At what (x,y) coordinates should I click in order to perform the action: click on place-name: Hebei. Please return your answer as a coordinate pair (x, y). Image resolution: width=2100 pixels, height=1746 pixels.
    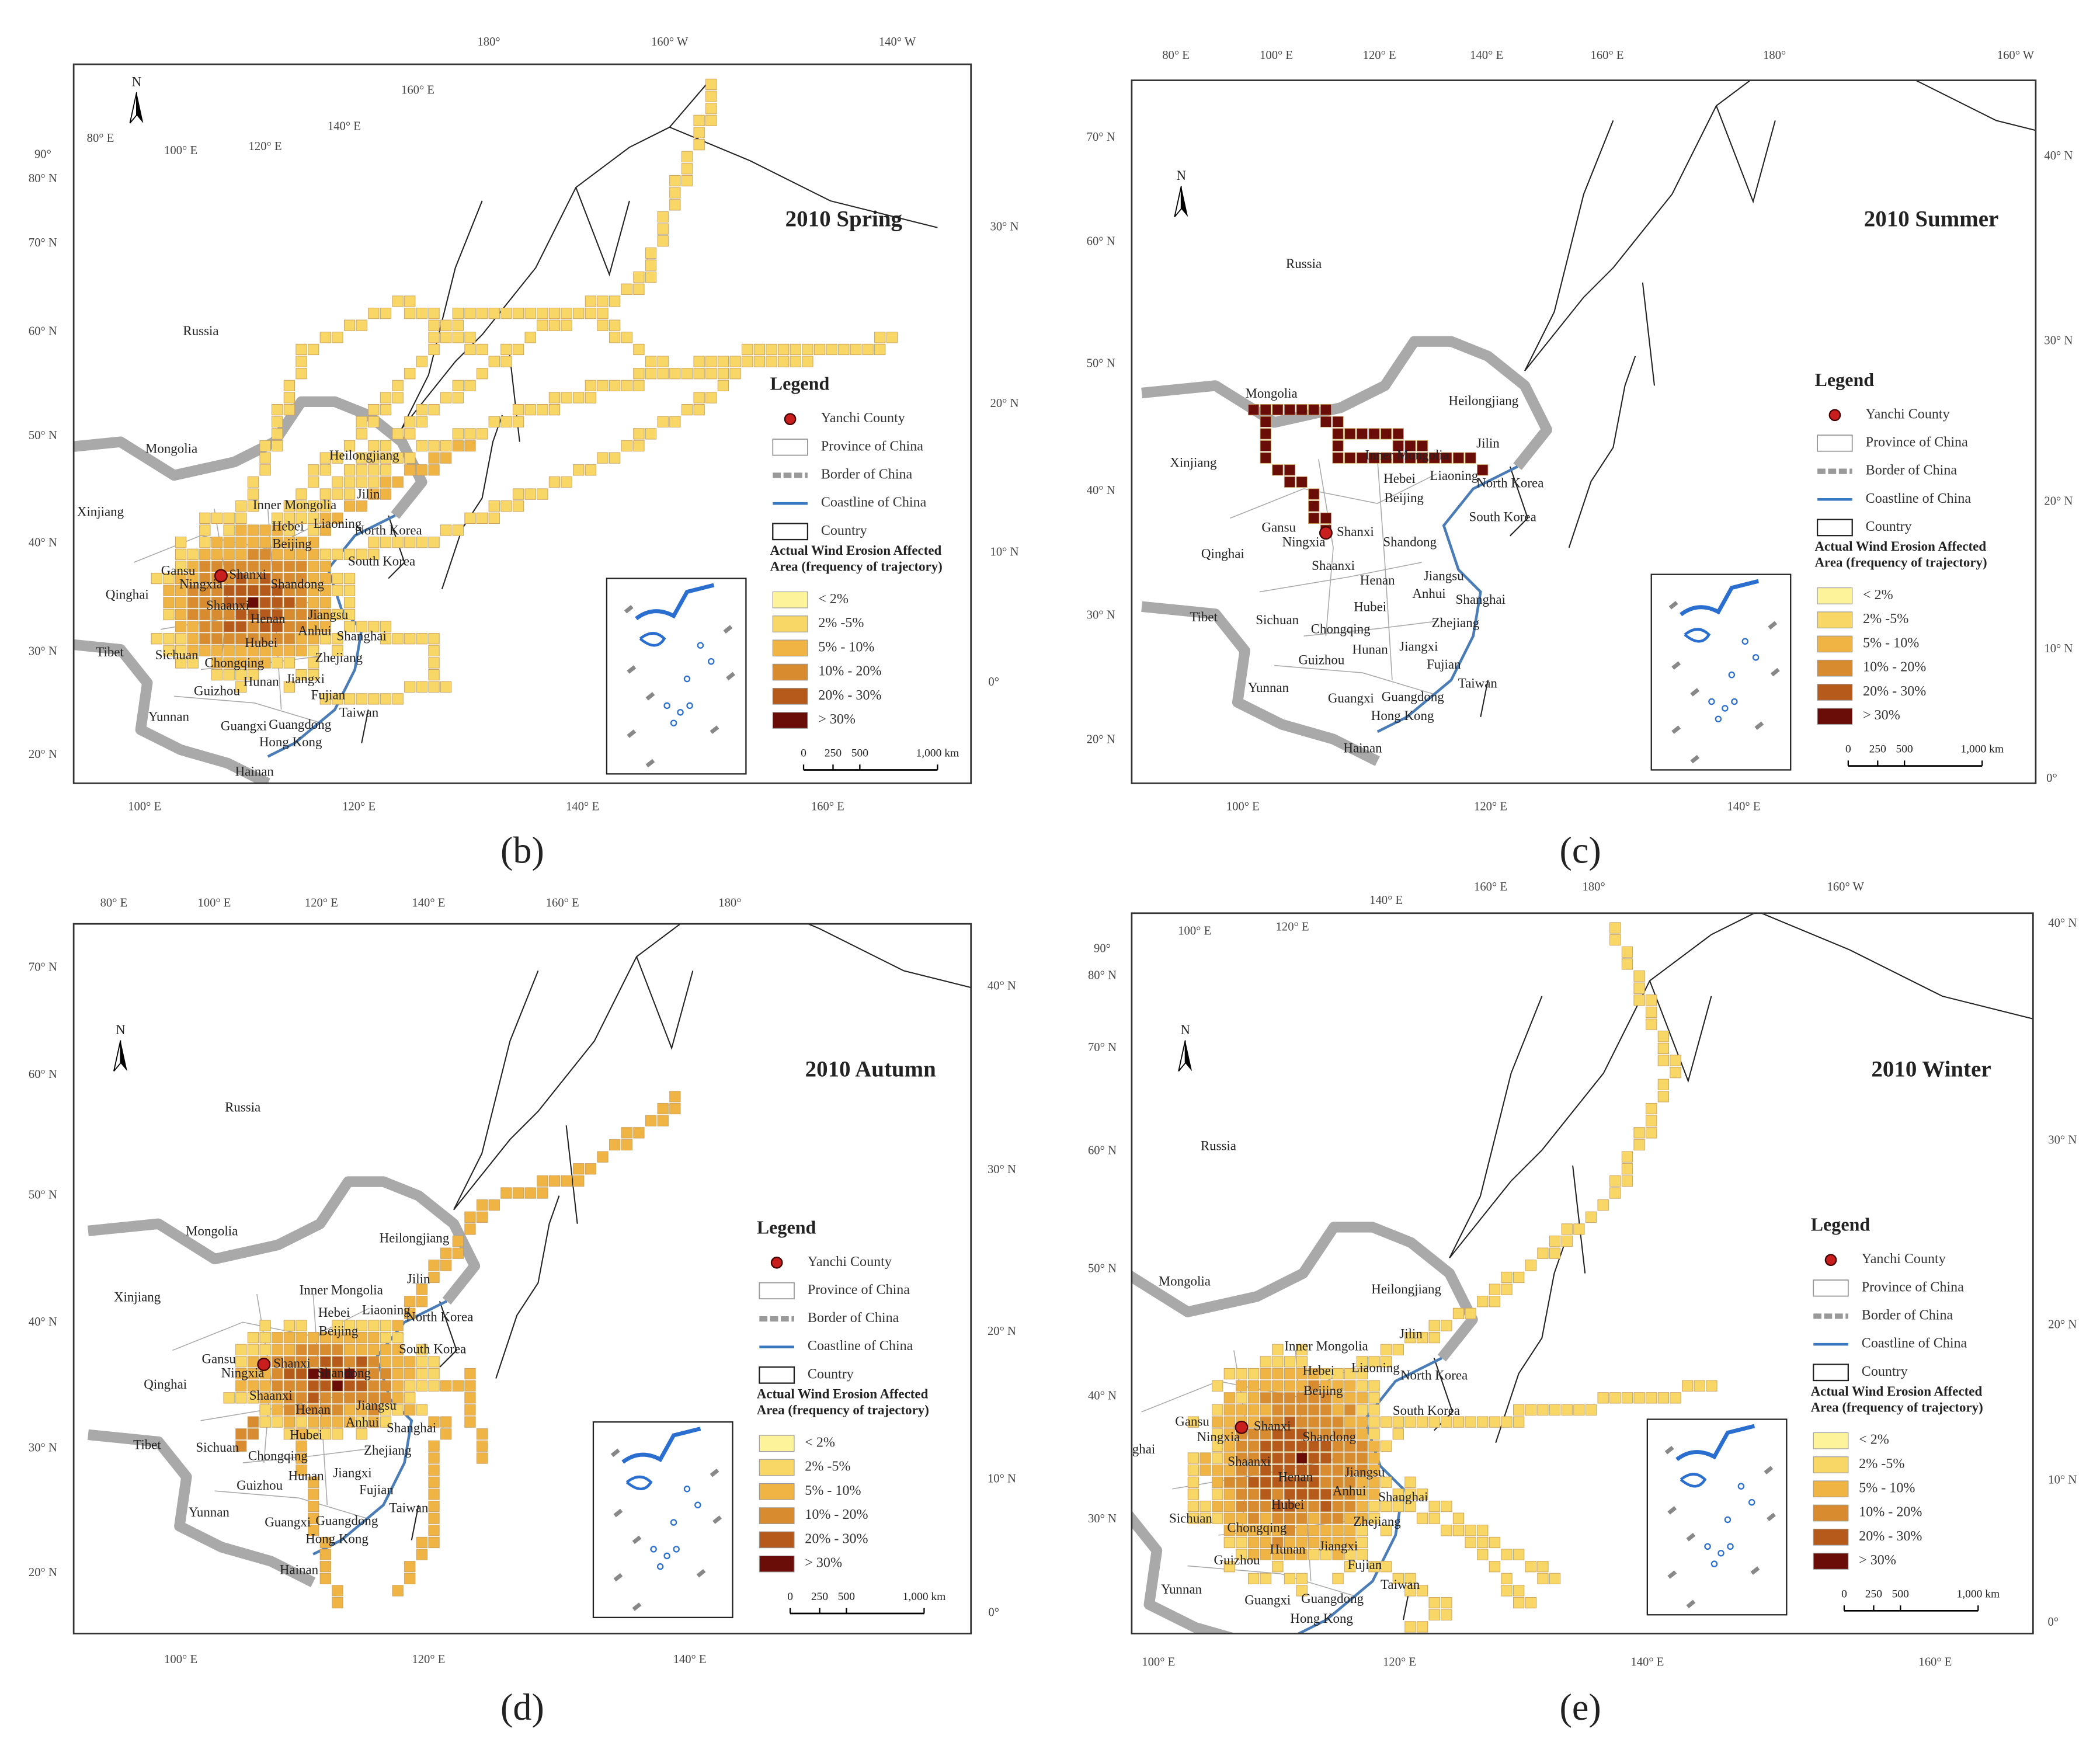
    Looking at the image, I should click on (288, 526).